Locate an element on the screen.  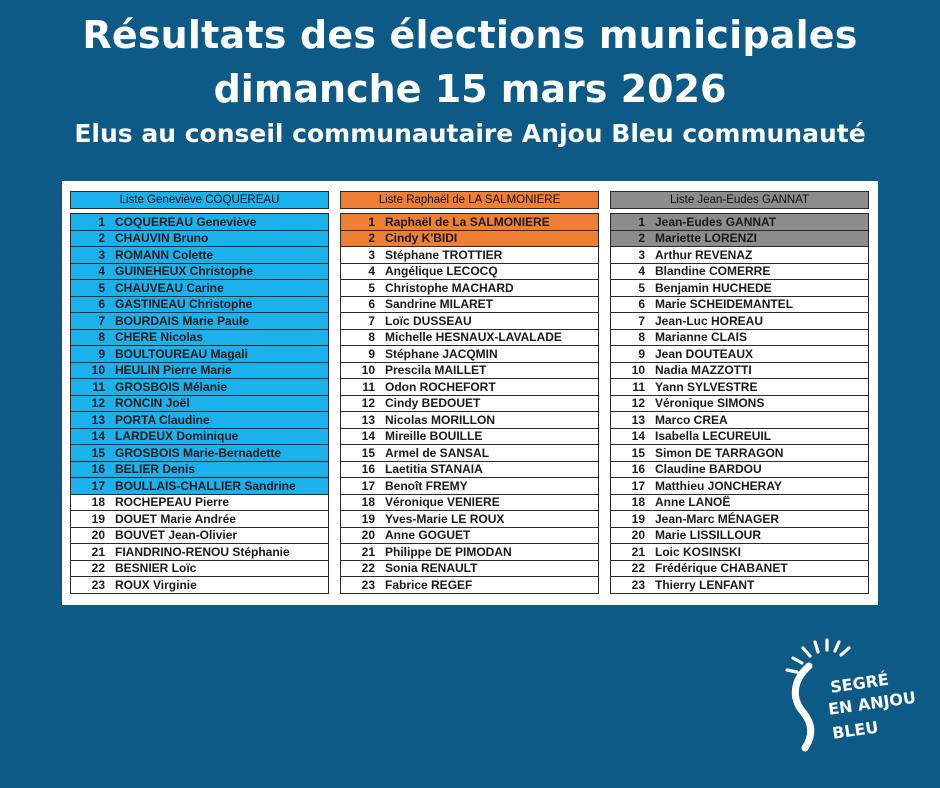
candidate-row: 6 Marie SCHEIDEMANTEL is located at coordinates (739, 304).